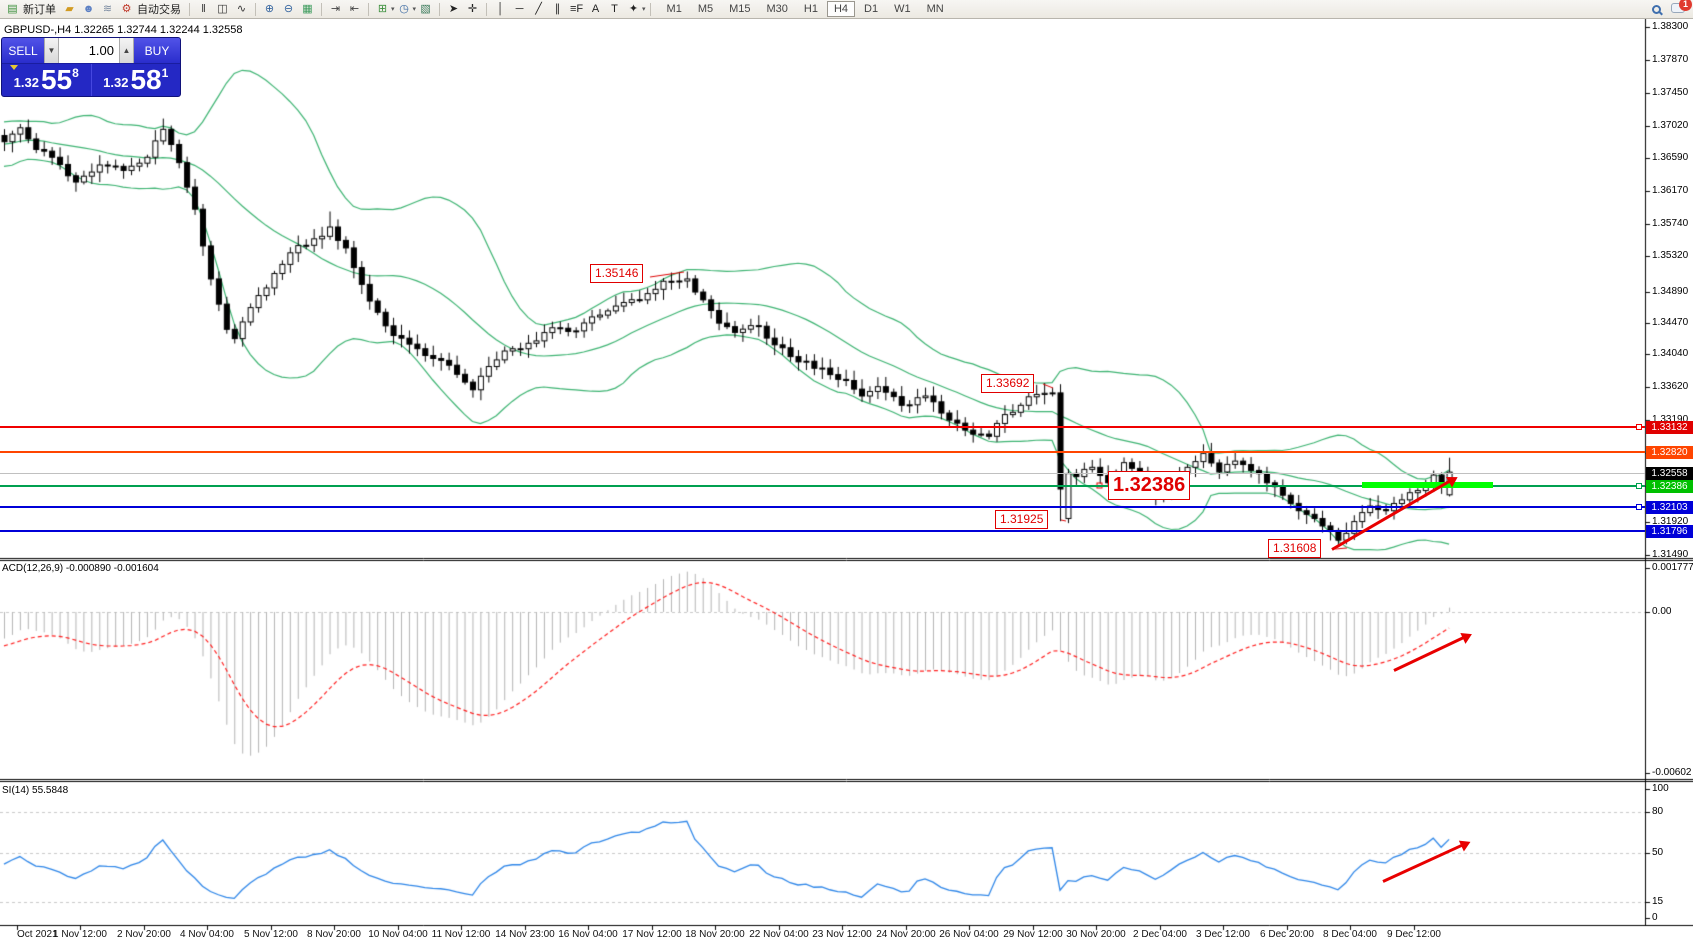  Describe the element at coordinates (1670, 521) in the screenshot. I see `price-axis-tick: 1.31920` at that location.